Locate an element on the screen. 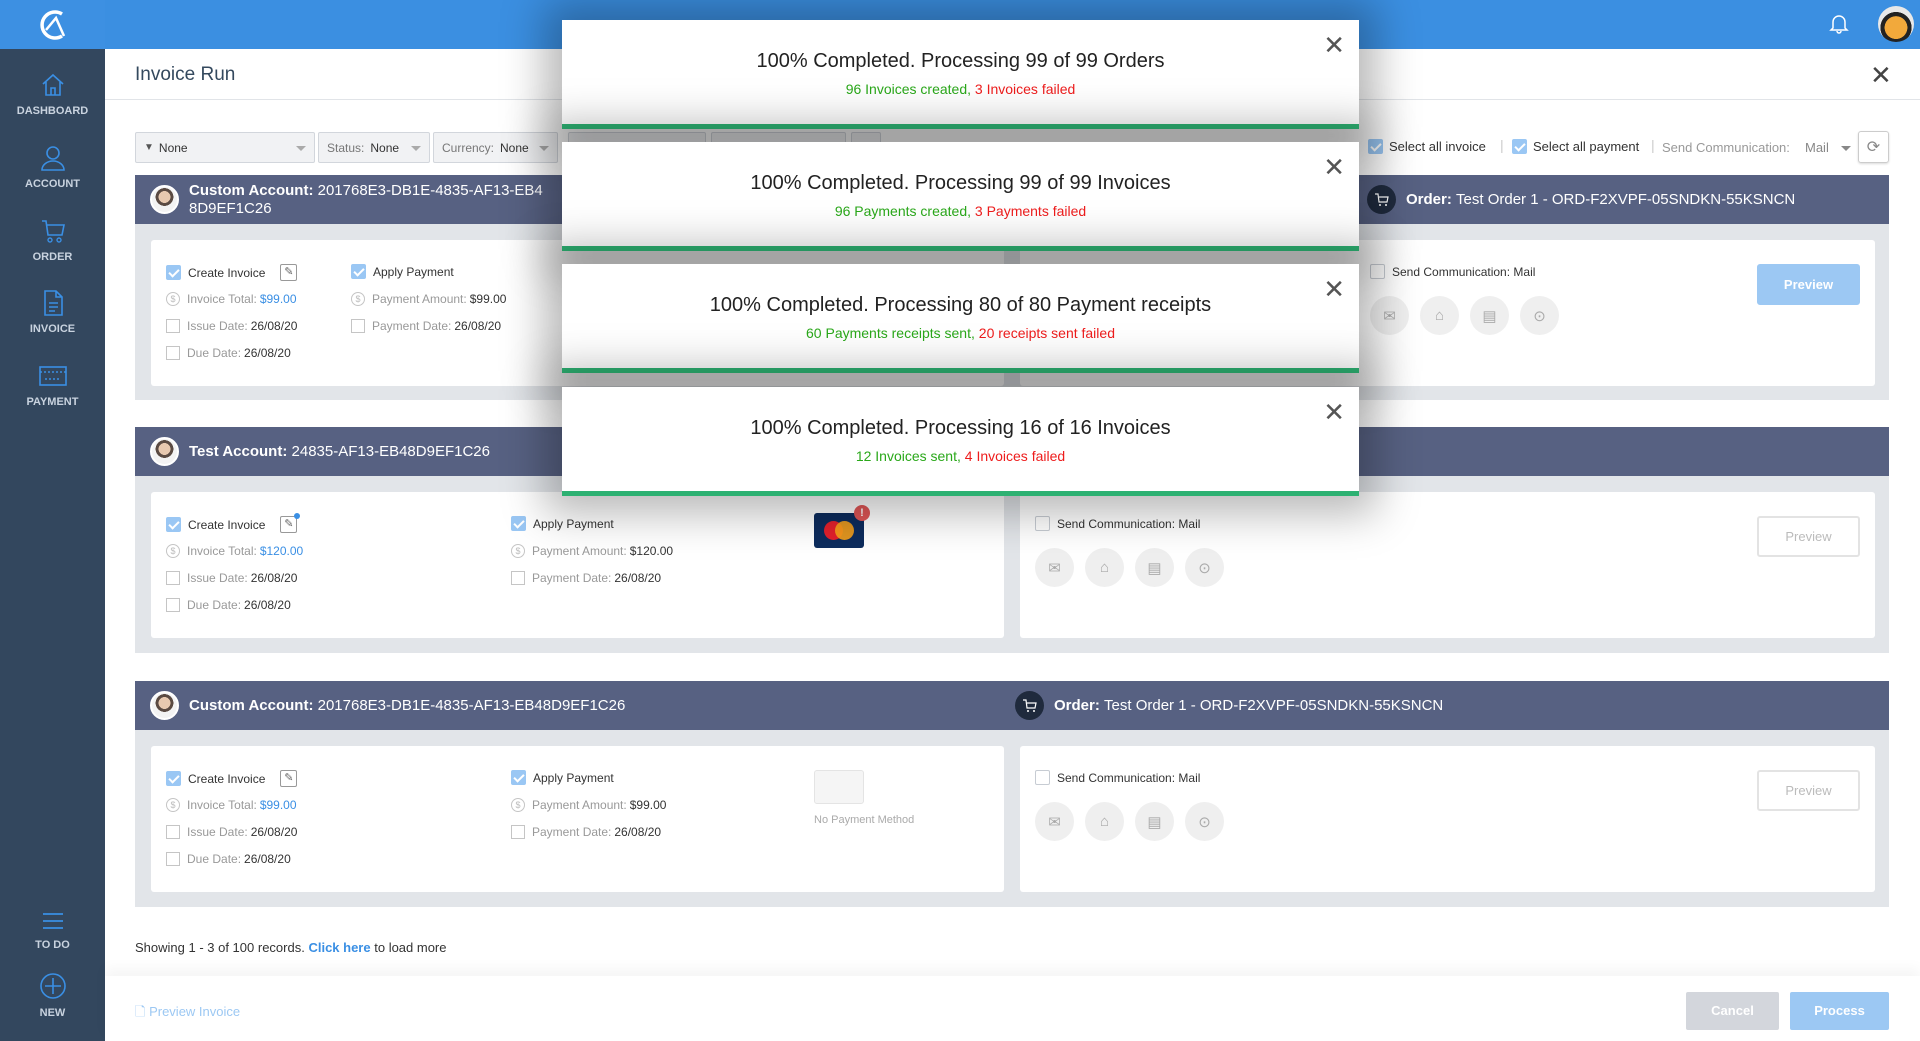 The height and width of the screenshot is (1041, 1920). user-icon is located at coordinates (52, 158).